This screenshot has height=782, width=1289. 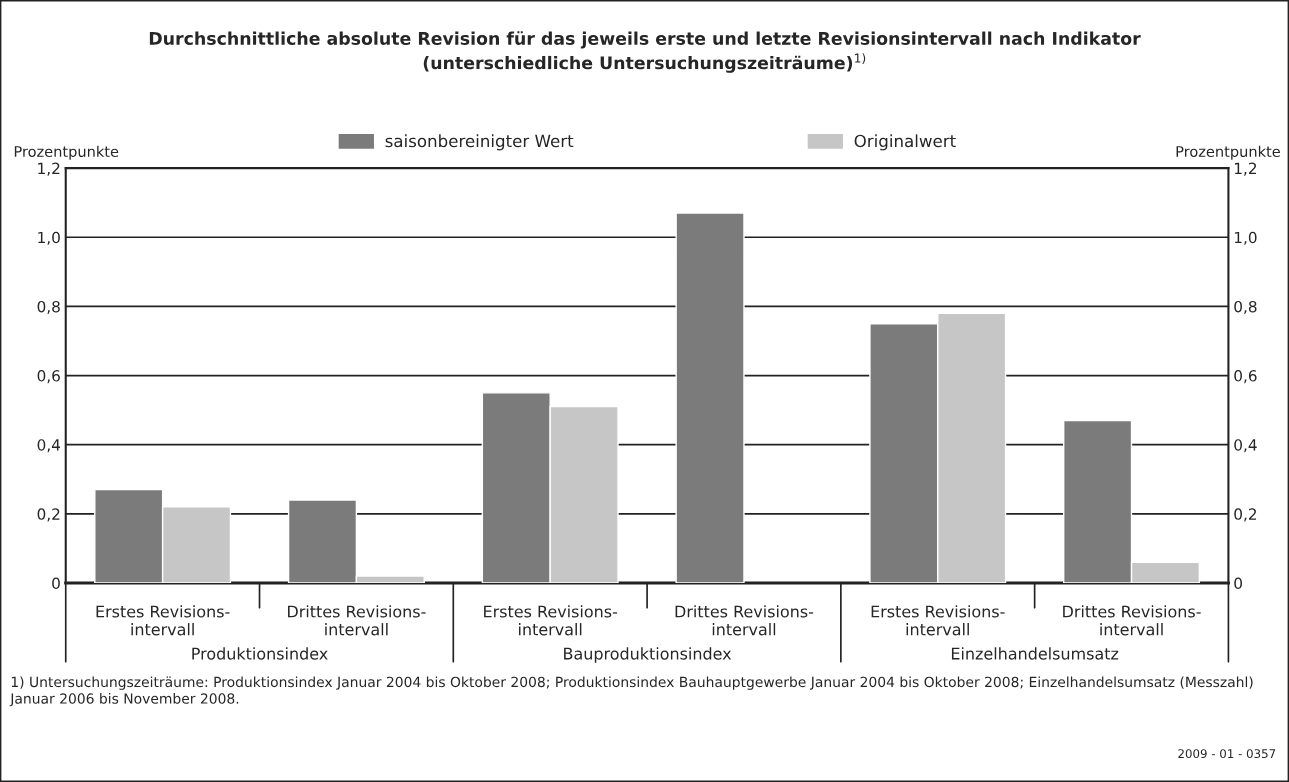 I want to click on y2-tick-label: 0, so click(x=1238, y=583).